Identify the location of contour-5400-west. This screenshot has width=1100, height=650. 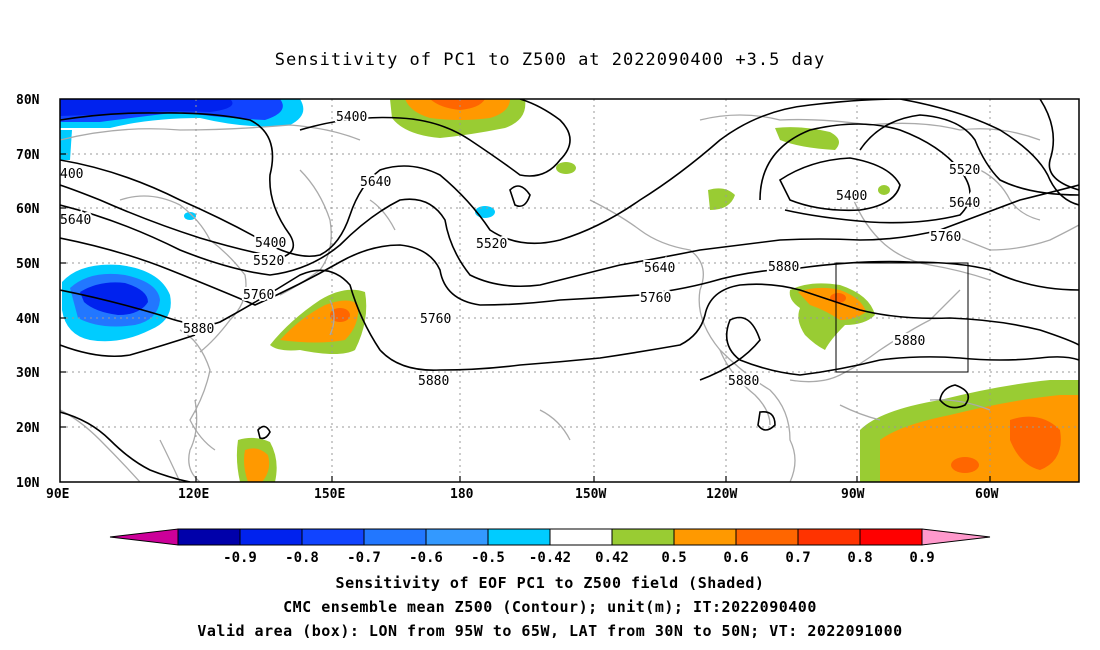
(177, 185).